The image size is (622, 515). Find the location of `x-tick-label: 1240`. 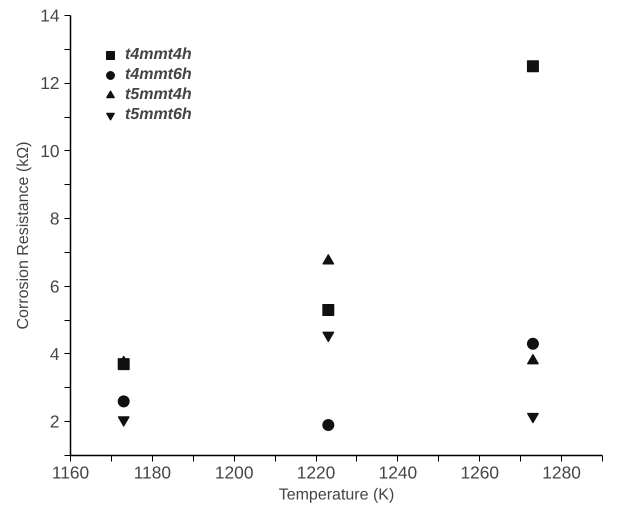

x-tick-label: 1240 is located at coordinates (398, 472).